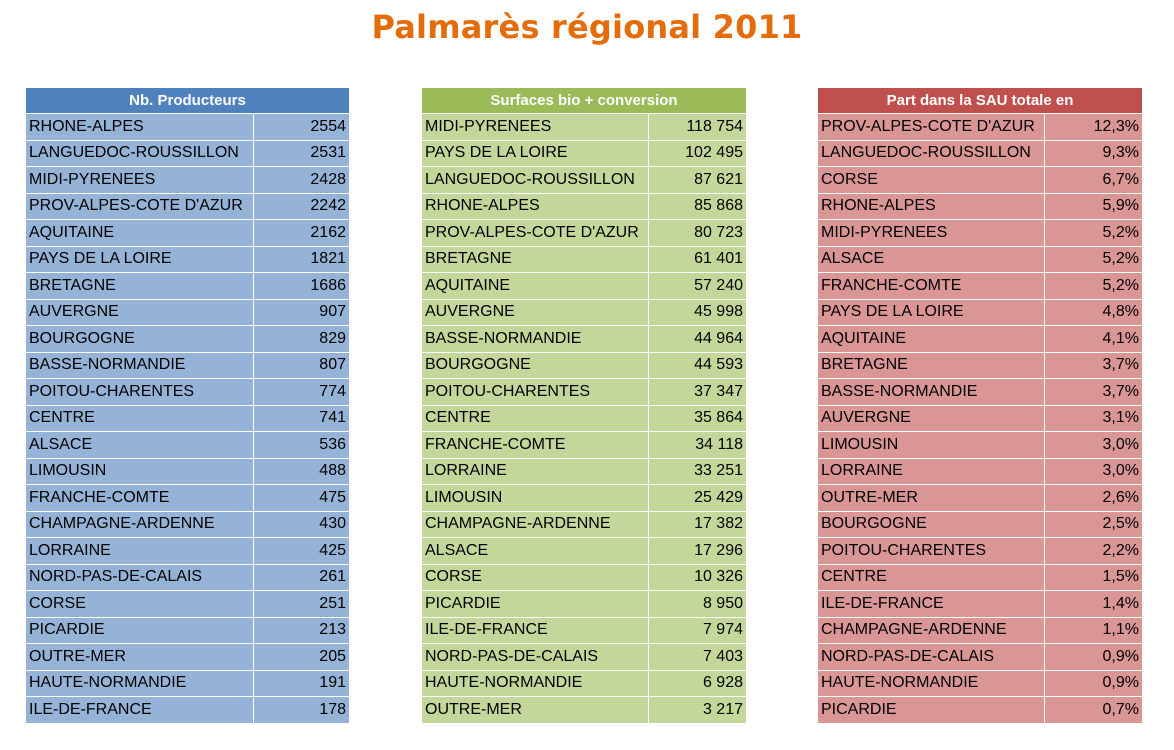 The height and width of the screenshot is (750, 1174). Describe the element at coordinates (535, 683) in the screenshot. I see `region-cell: HAUTE-NORMANDIE` at that location.